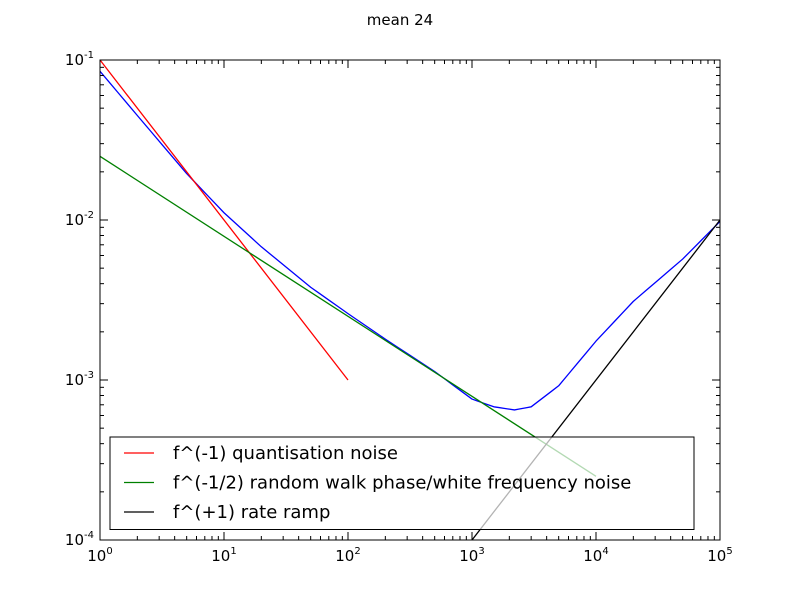 This screenshot has height=600, width=800. Describe the element at coordinates (99, 555) in the screenshot. I see `x-tick-label: 10⁰` at that location.